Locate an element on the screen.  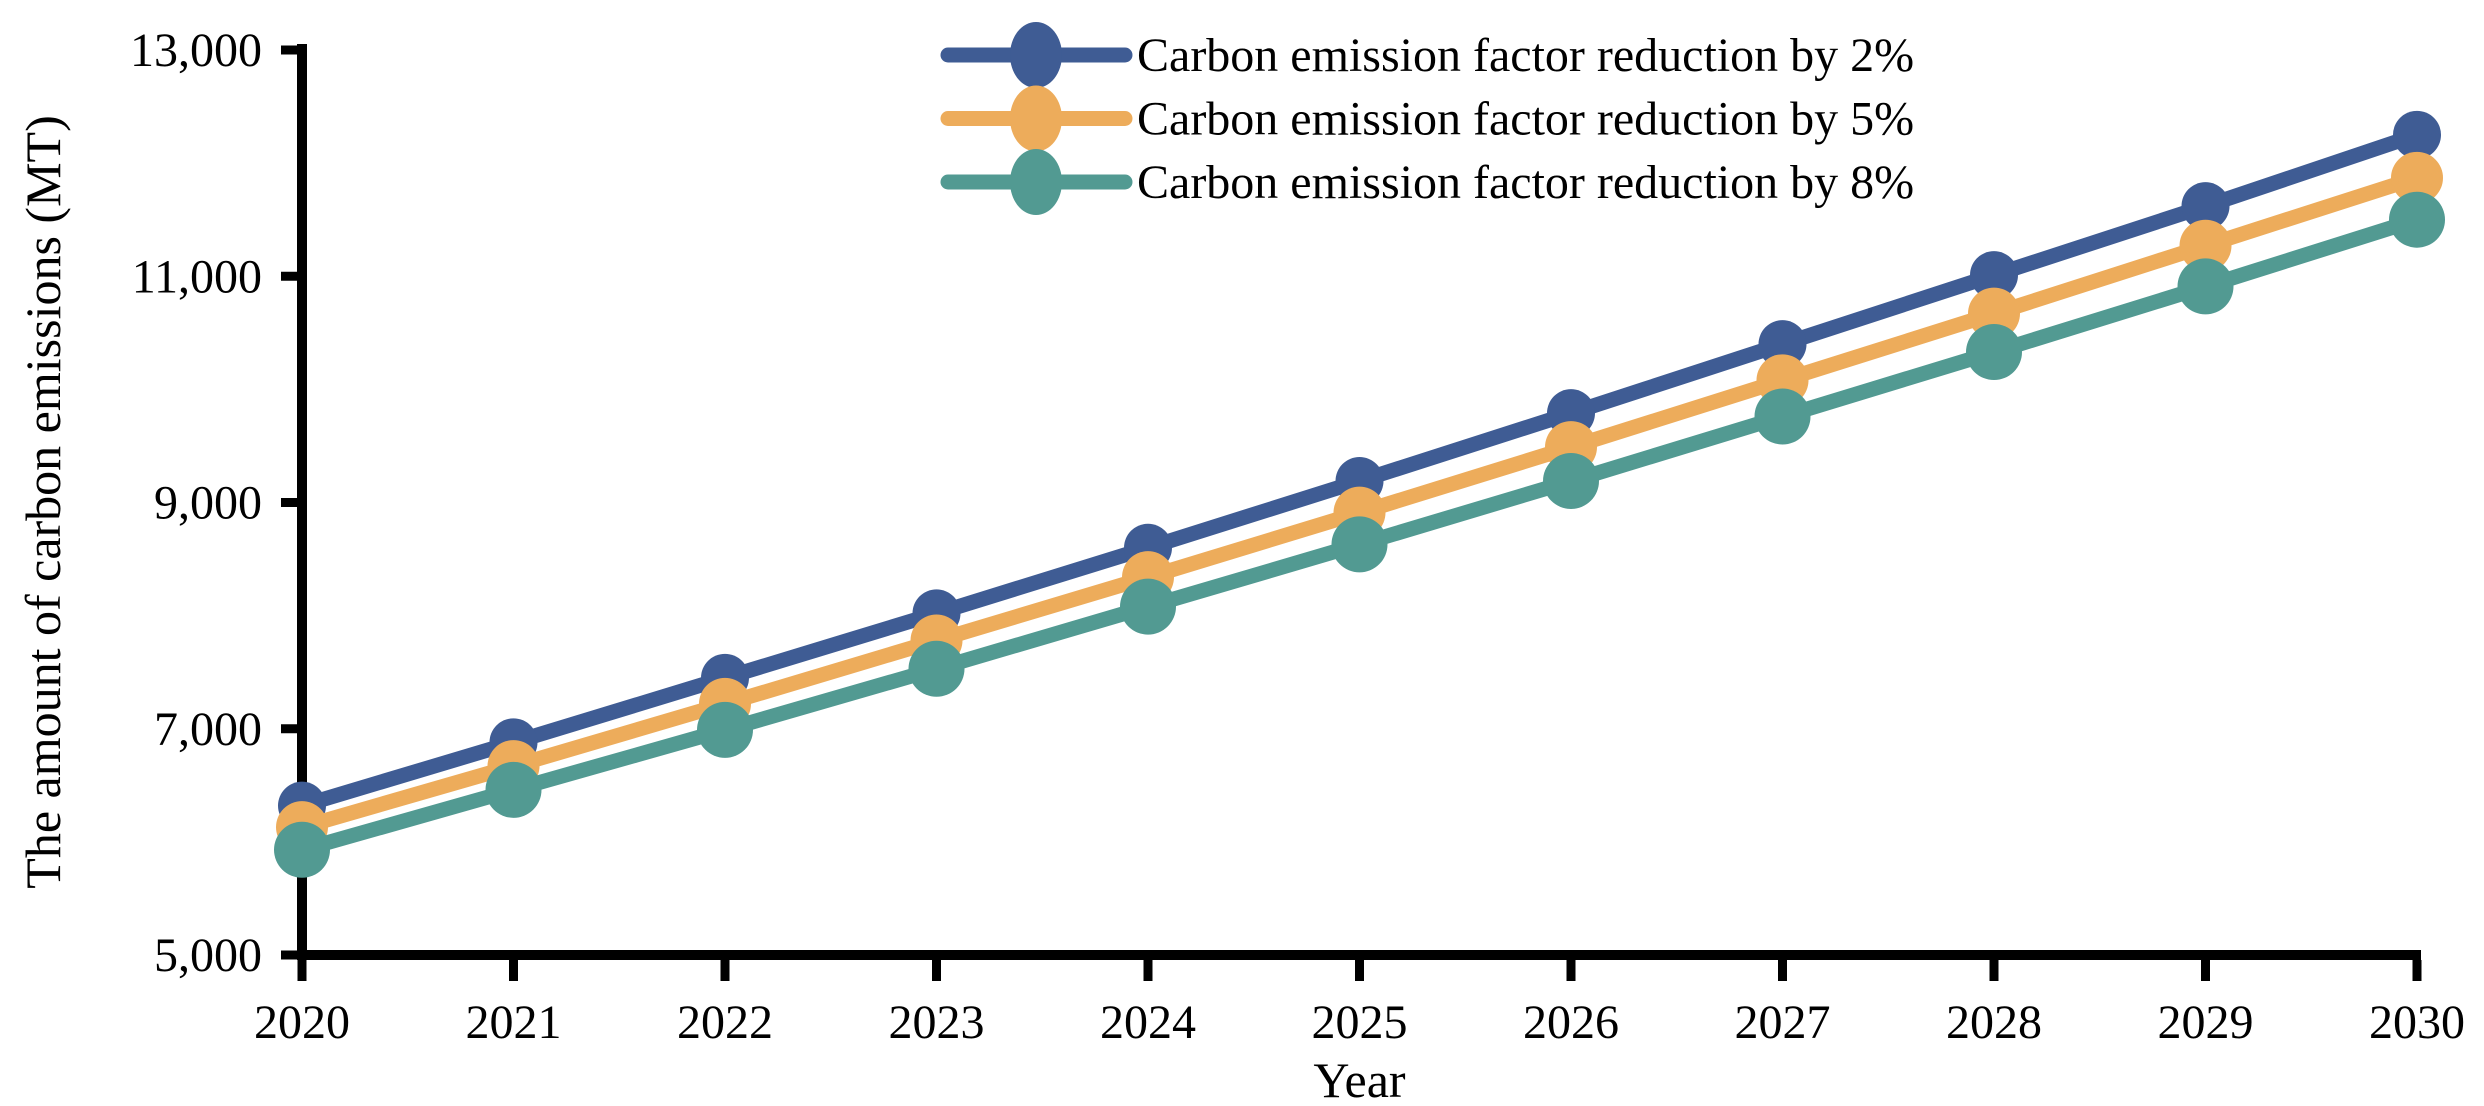
x-tick-label: 2022 is located at coordinates (725, 1022).